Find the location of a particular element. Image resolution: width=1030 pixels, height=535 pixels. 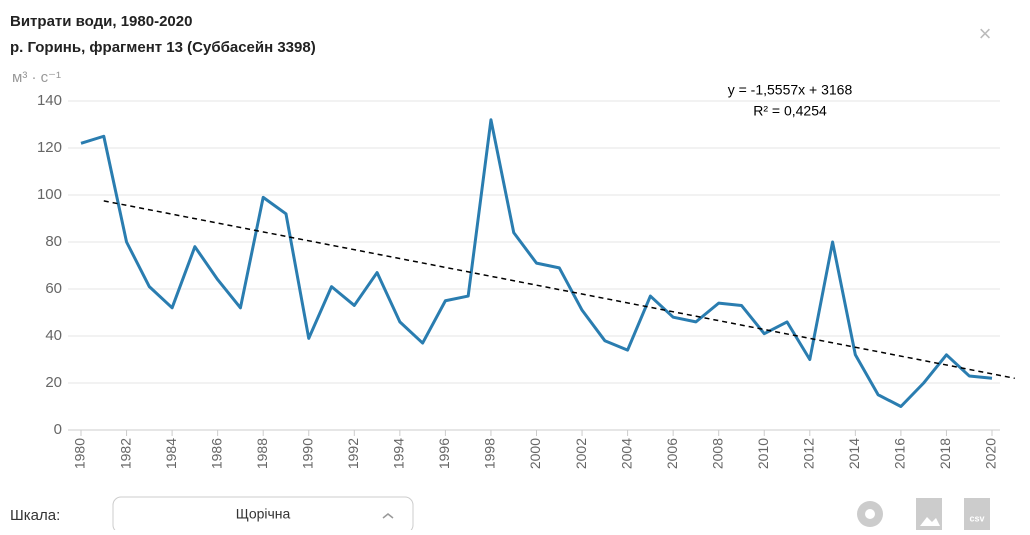

close-button: × is located at coordinates (985, 33).